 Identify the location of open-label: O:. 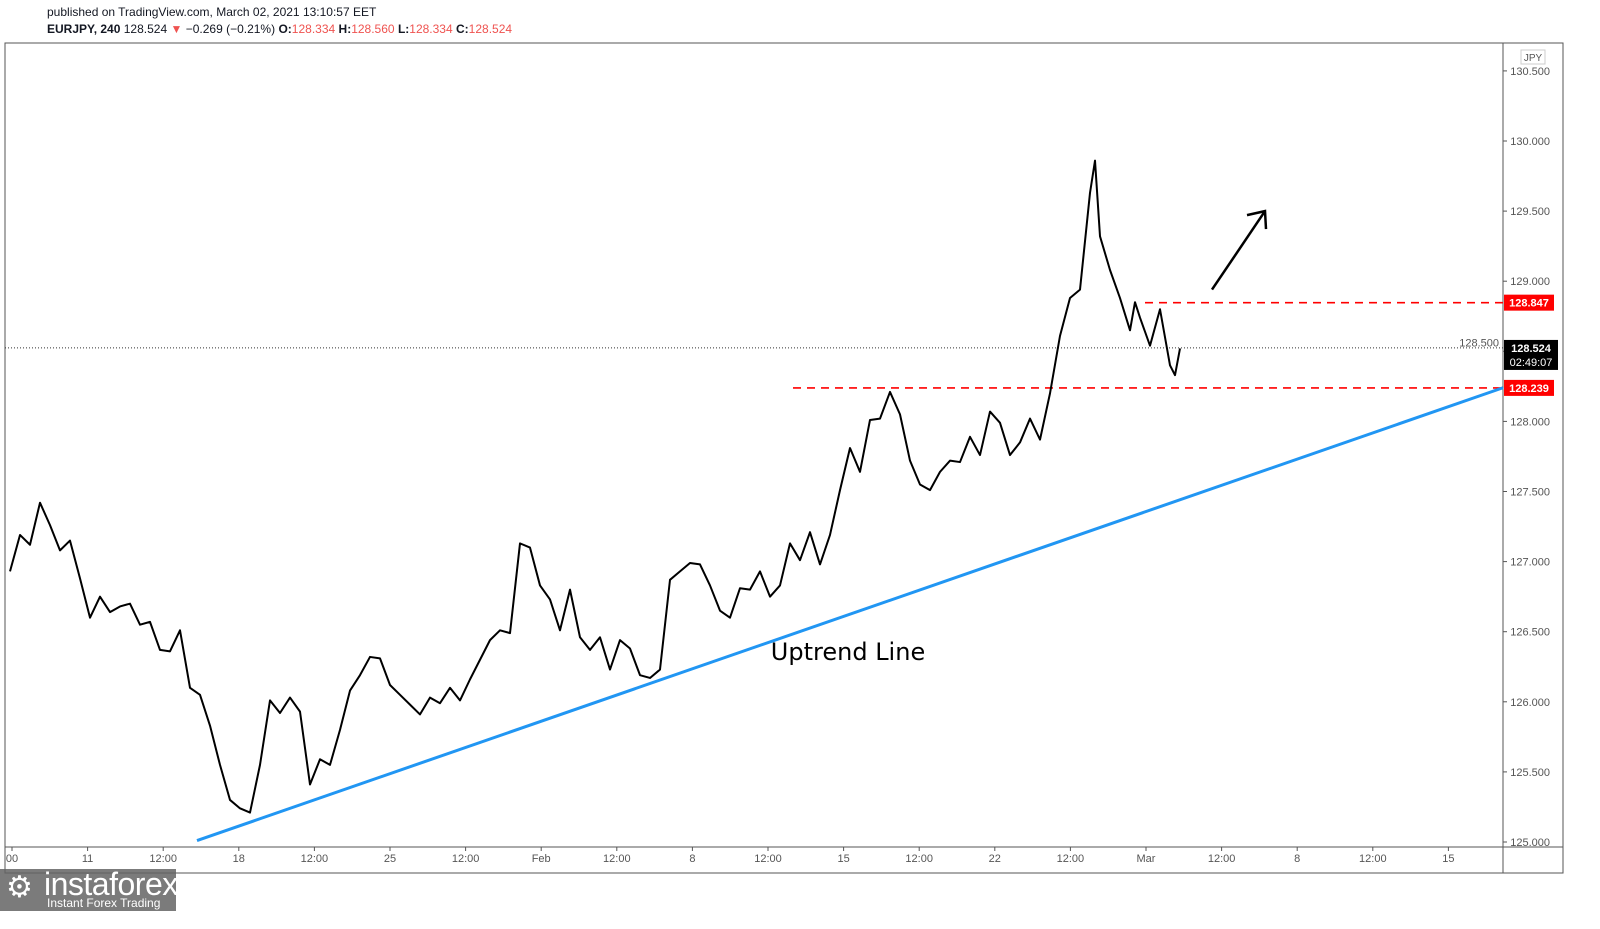
(285, 29).